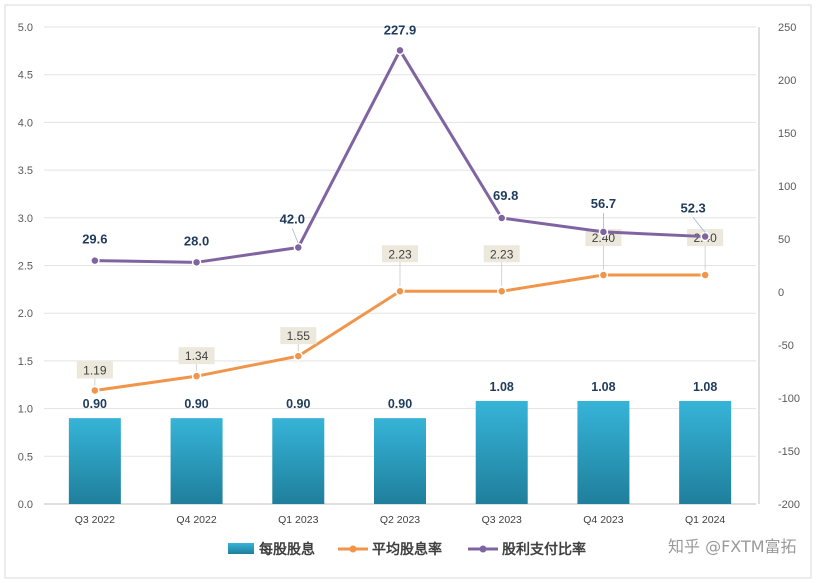  Describe the element at coordinates (544, 549) in the screenshot. I see `legend-label-payout-ratio: 股利支付比率` at that location.